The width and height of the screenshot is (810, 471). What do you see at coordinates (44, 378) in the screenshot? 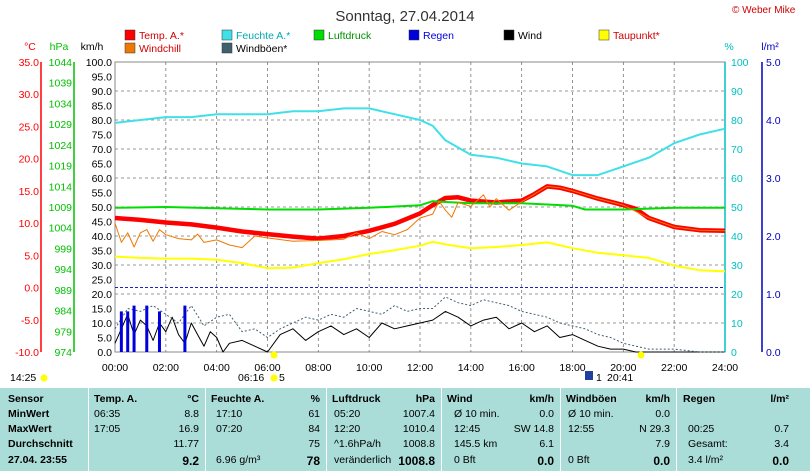
I see `sun-icon` at bounding box center [44, 378].